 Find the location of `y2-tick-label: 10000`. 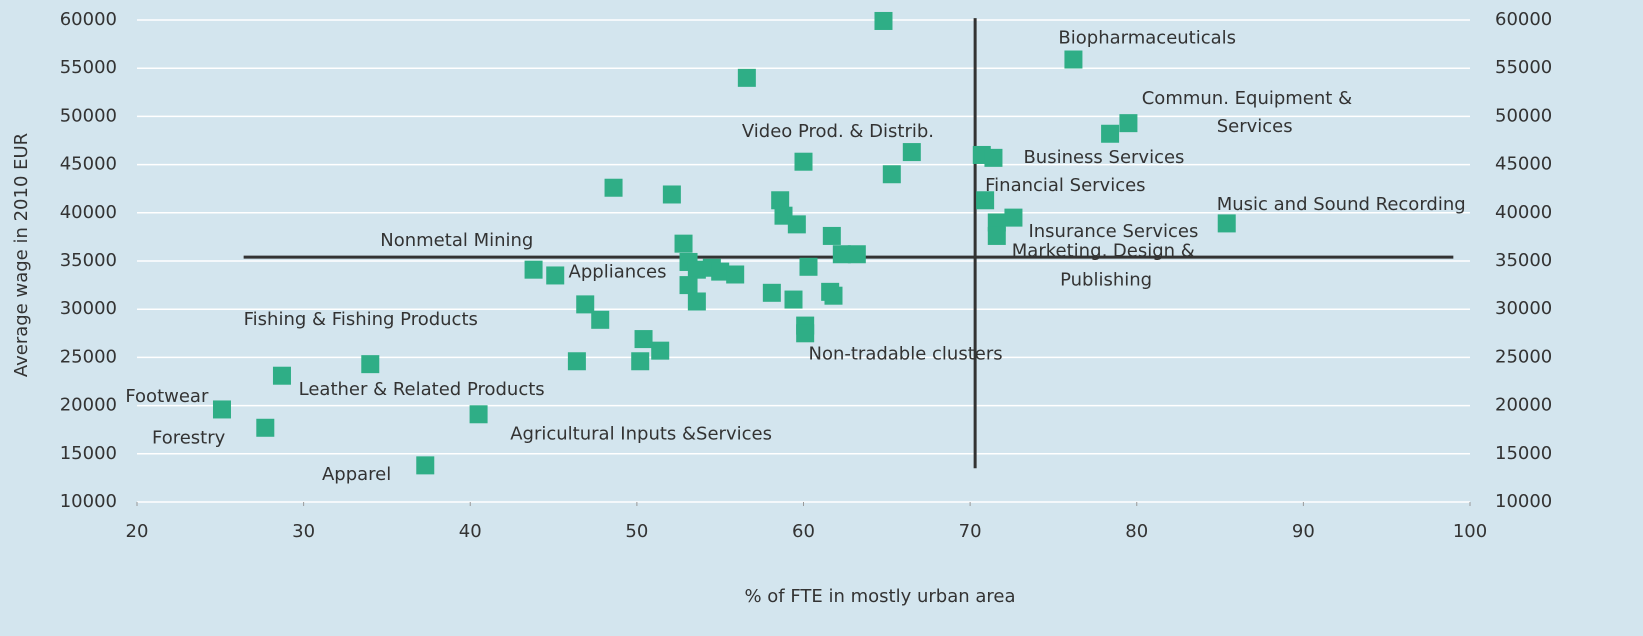

y2-tick-label: 10000 is located at coordinates (1523, 501).